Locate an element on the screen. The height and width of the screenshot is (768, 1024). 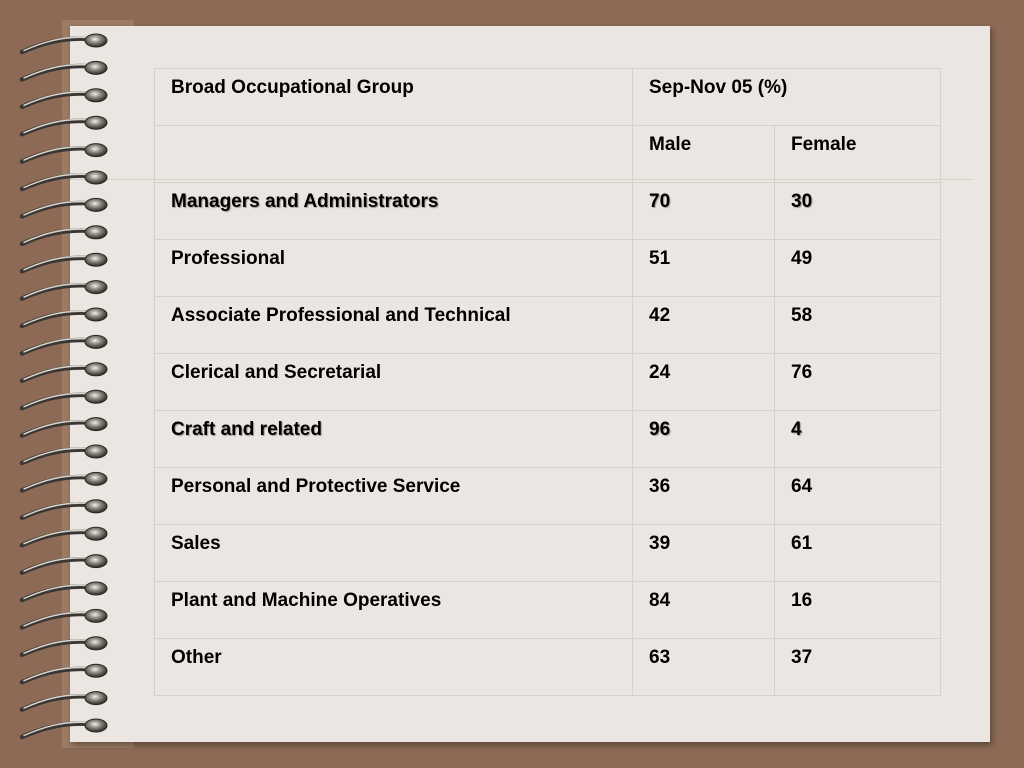
occupation-group-cell: Plant and Machine Operatives is located at coordinates (393, 610).